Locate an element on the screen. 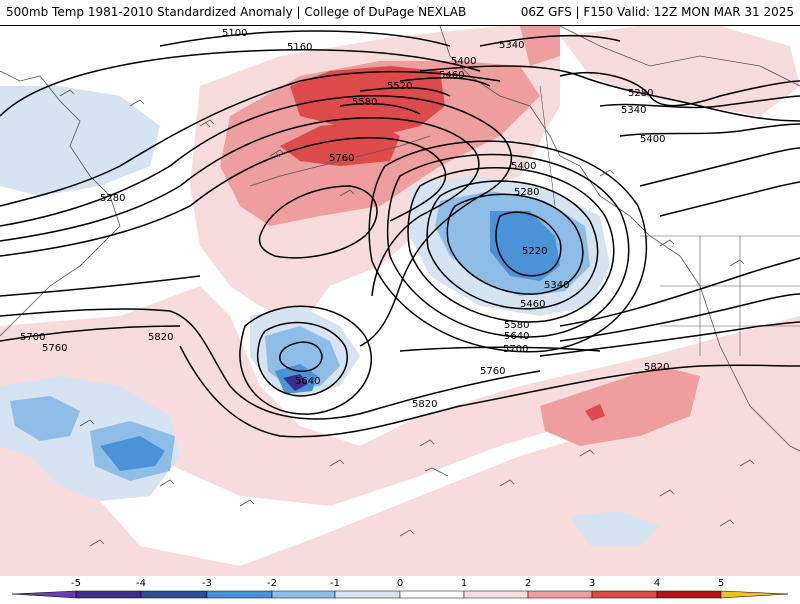  contour-5280-east is located at coordinates (679, 89).